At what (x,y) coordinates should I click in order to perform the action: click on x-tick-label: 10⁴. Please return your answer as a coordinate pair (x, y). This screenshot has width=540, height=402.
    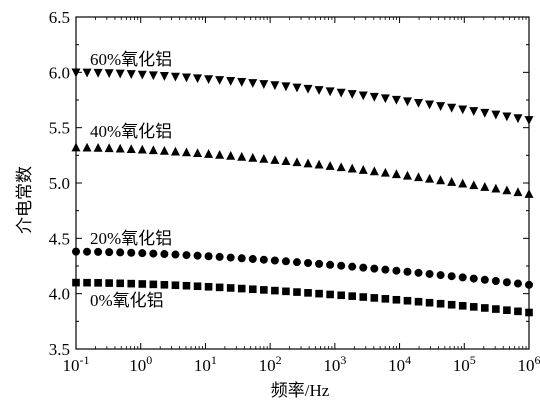
    Looking at the image, I should click on (399, 364).